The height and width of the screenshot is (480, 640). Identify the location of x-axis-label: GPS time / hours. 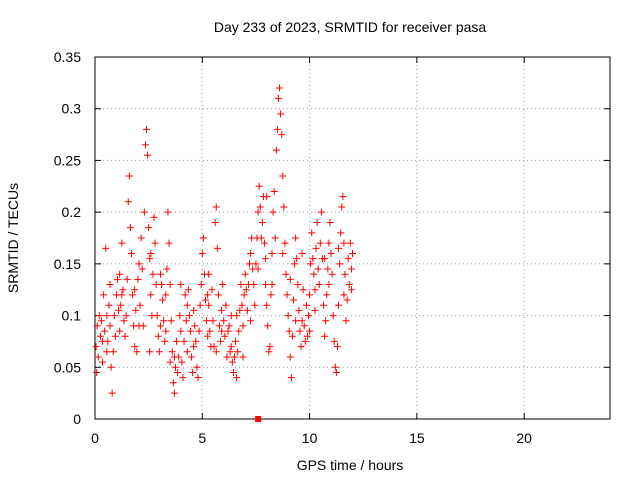
(350, 465).